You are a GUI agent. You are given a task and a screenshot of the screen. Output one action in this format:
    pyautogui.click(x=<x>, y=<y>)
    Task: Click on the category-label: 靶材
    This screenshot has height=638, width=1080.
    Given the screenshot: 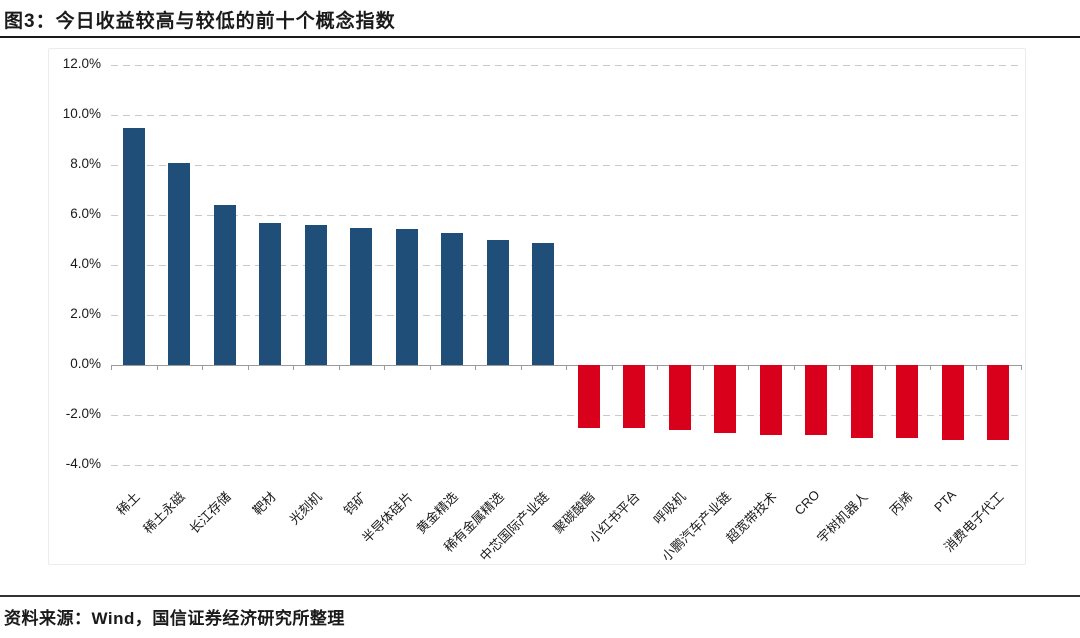 What is the action you would take?
    pyautogui.click(x=264, y=504)
    